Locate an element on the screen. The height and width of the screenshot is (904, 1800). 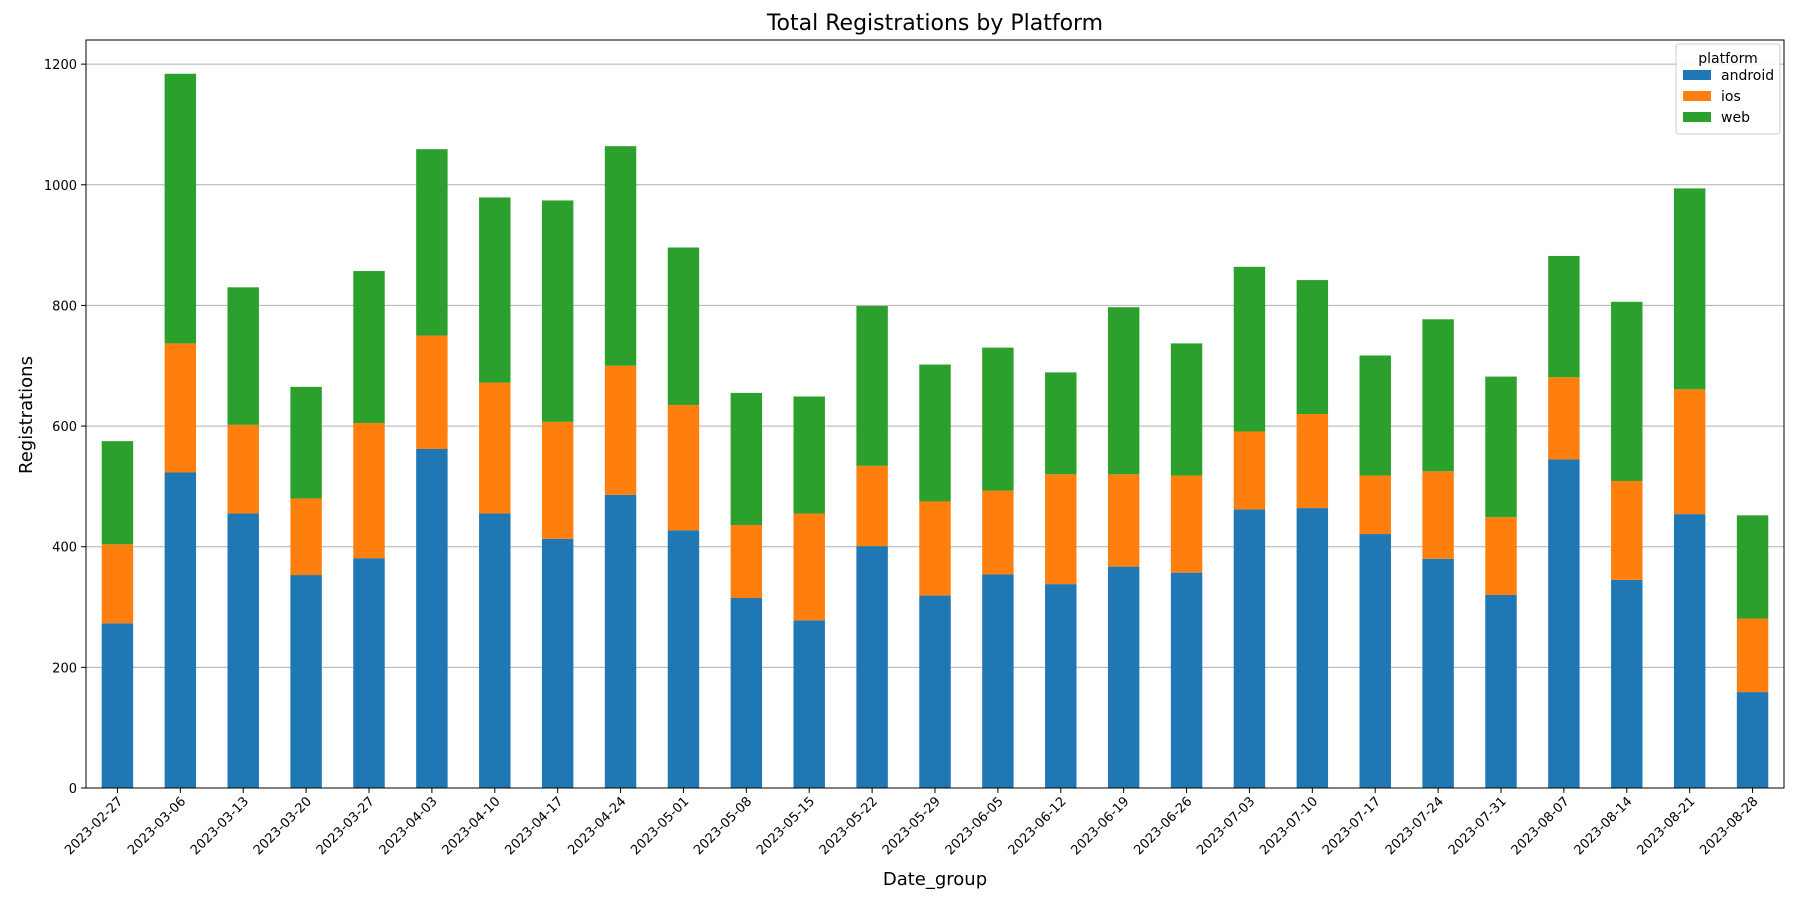
legend-swatch-ios is located at coordinates (1697, 96).